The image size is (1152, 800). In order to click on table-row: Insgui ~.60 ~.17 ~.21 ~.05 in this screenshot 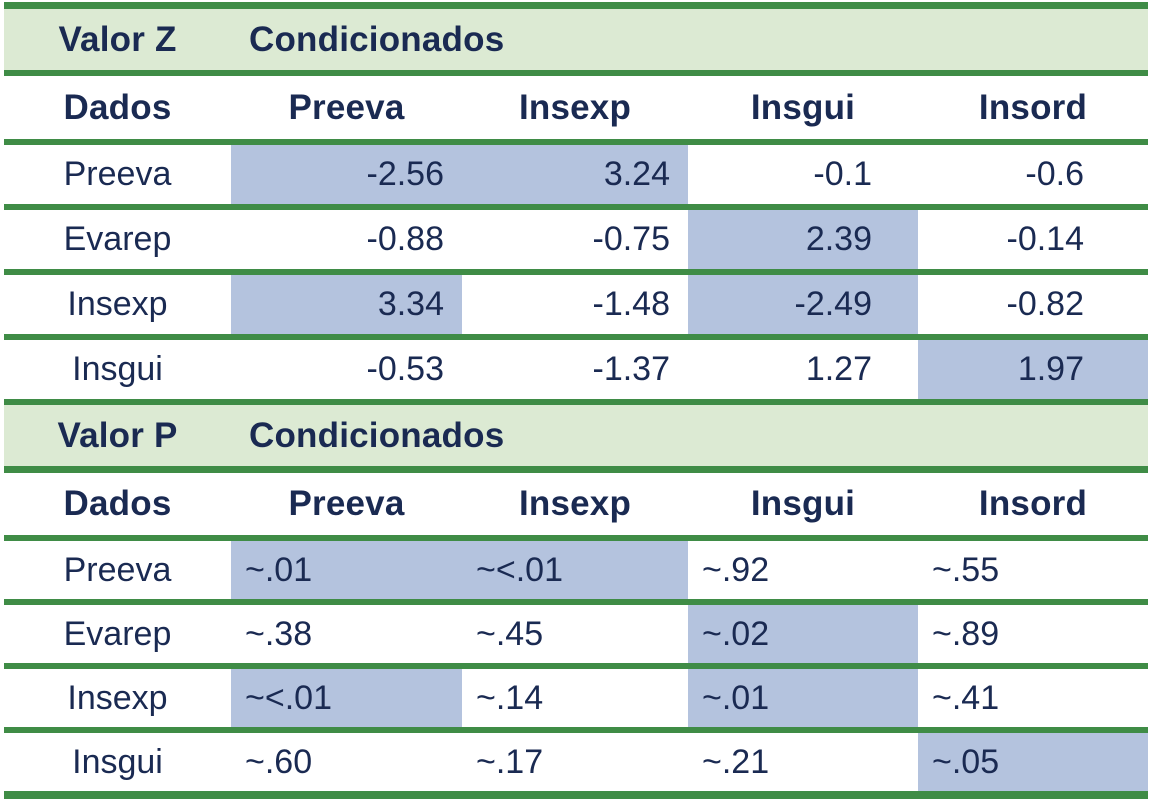, I will do `click(576, 764)`.